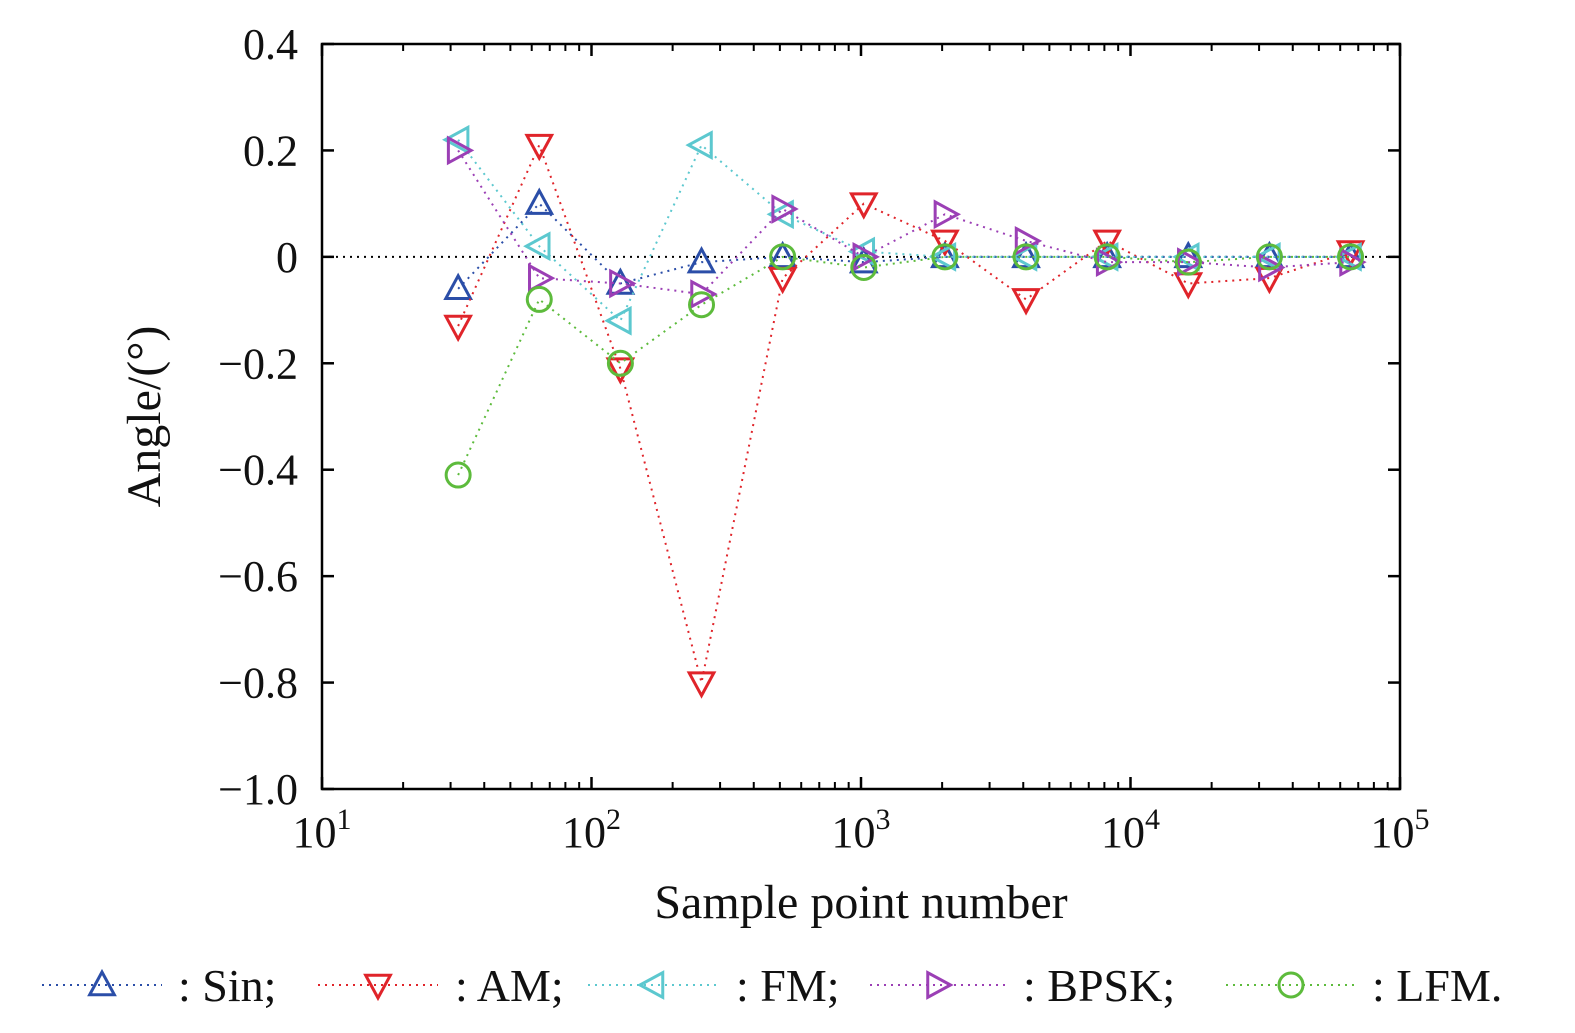 This screenshot has width=1575, height=1033. Describe the element at coordinates (788, 985) in the screenshot. I see `legend-label: : FM;` at that location.